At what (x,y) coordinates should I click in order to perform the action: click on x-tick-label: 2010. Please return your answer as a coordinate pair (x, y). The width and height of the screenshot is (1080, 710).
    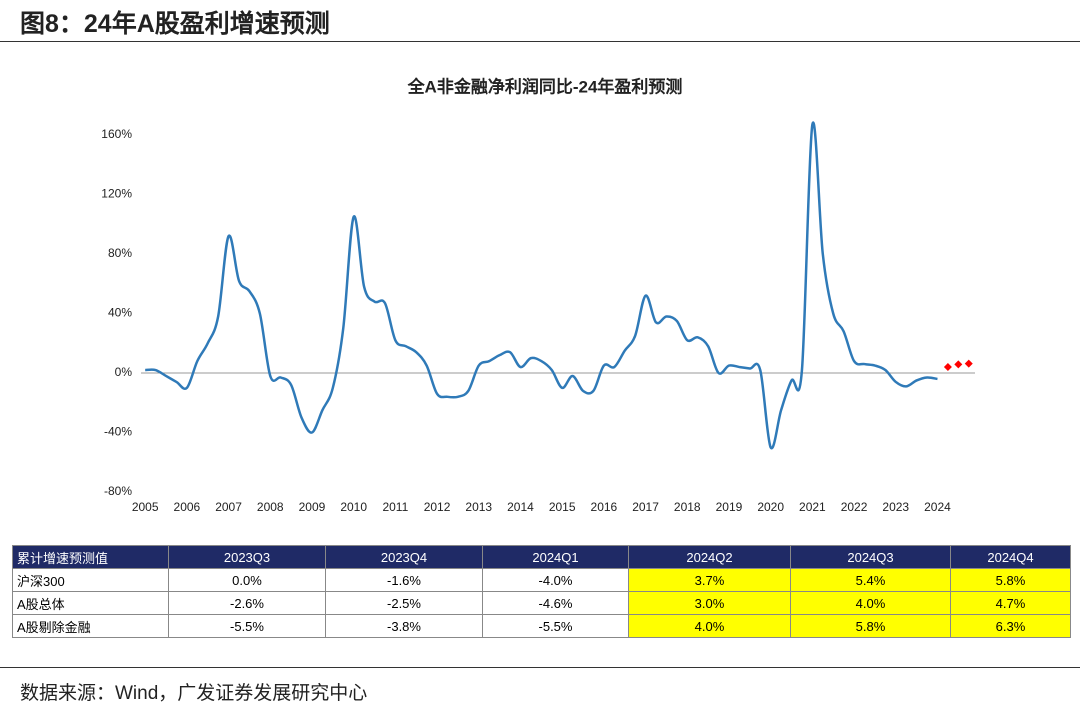
    Looking at the image, I should click on (353, 507).